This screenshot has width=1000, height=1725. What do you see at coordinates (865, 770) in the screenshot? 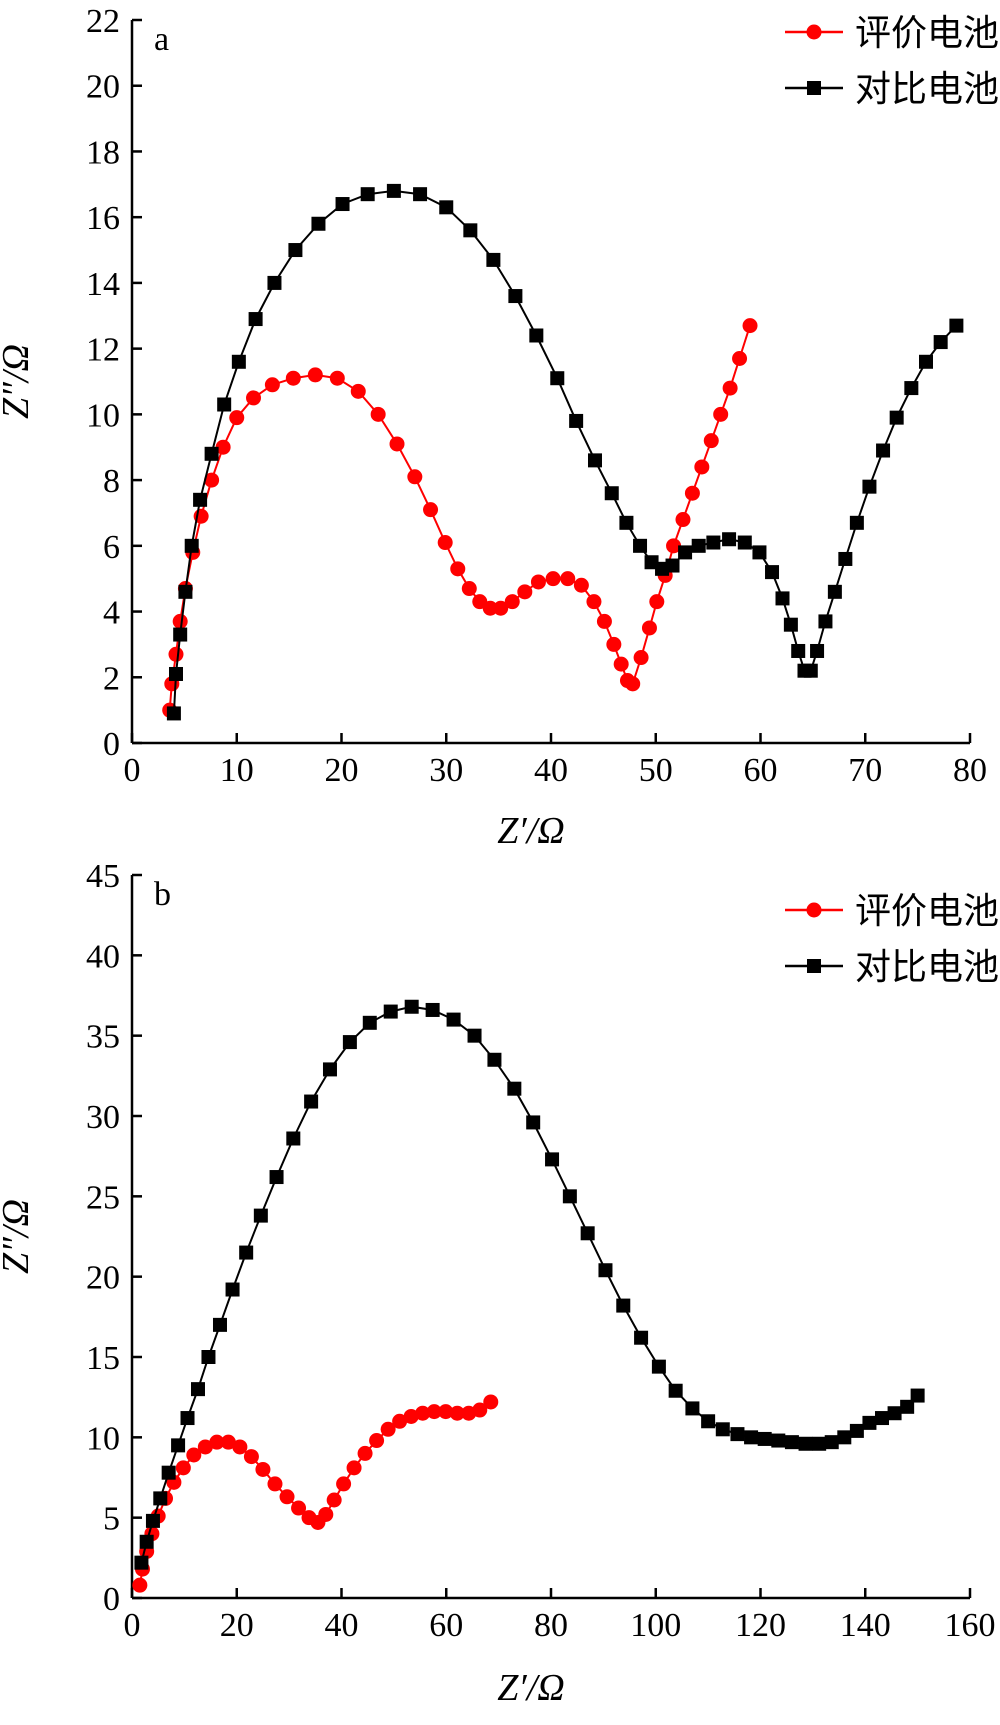
I see `x-tick-label: 70` at bounding box center [865, 770].